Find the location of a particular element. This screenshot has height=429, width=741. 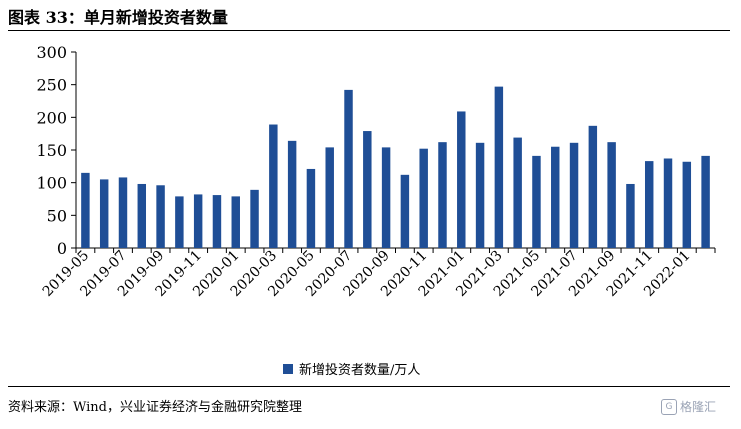

watermark-logo-icon: G is located at coordinates (669, 406).